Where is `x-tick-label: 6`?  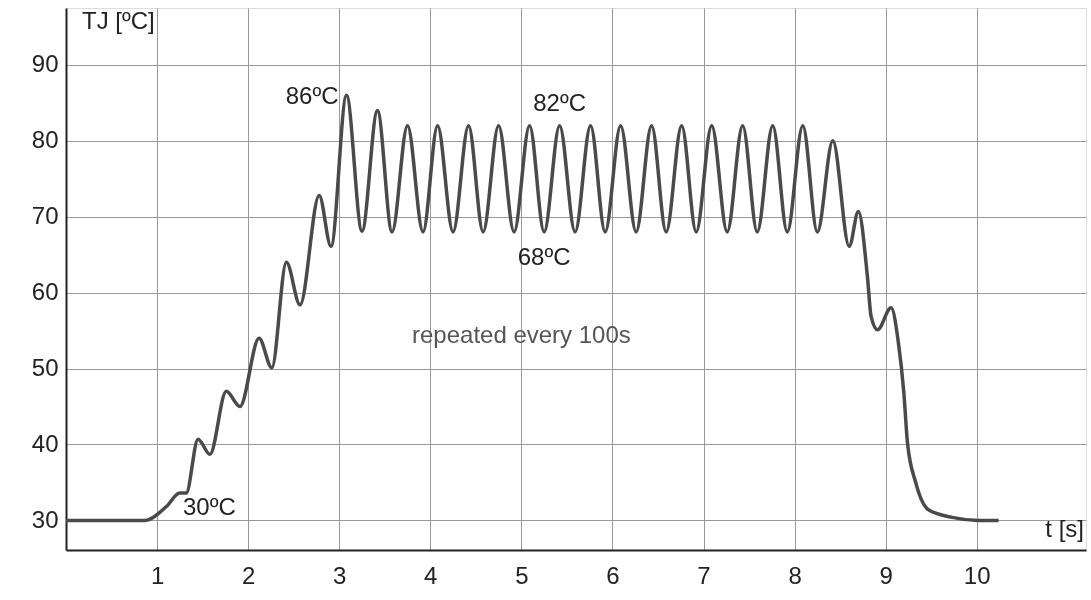
x-tick-label: 6 is located at coordinates (613, 575).